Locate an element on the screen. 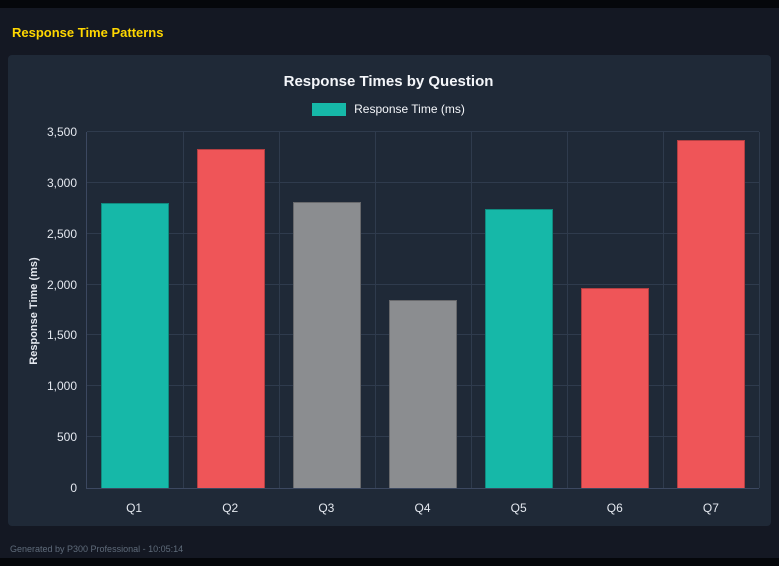 Image resolution: width=779 pixels, height=566 pixels. x-axis-tick-label: Q3 is located at coordinates (326, 508).